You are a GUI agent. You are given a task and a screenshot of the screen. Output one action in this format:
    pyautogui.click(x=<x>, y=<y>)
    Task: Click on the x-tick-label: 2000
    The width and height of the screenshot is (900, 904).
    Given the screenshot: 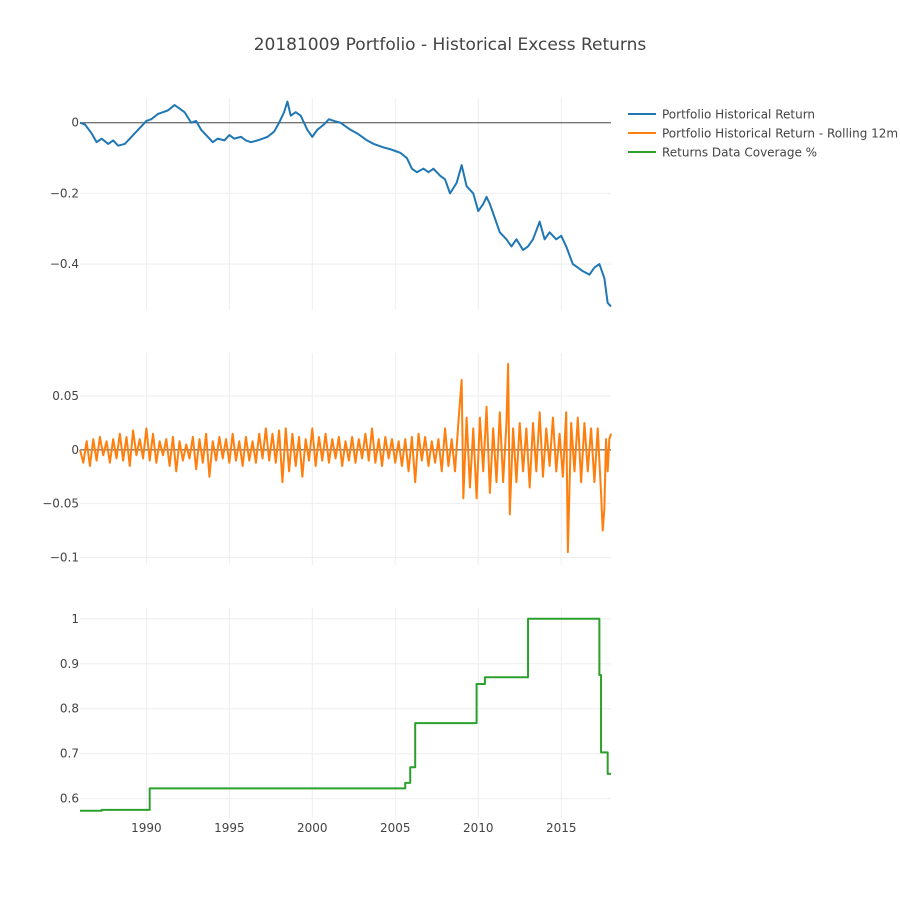 What is the action you would take?
    pyautogui.click(x=312, y=828)
    